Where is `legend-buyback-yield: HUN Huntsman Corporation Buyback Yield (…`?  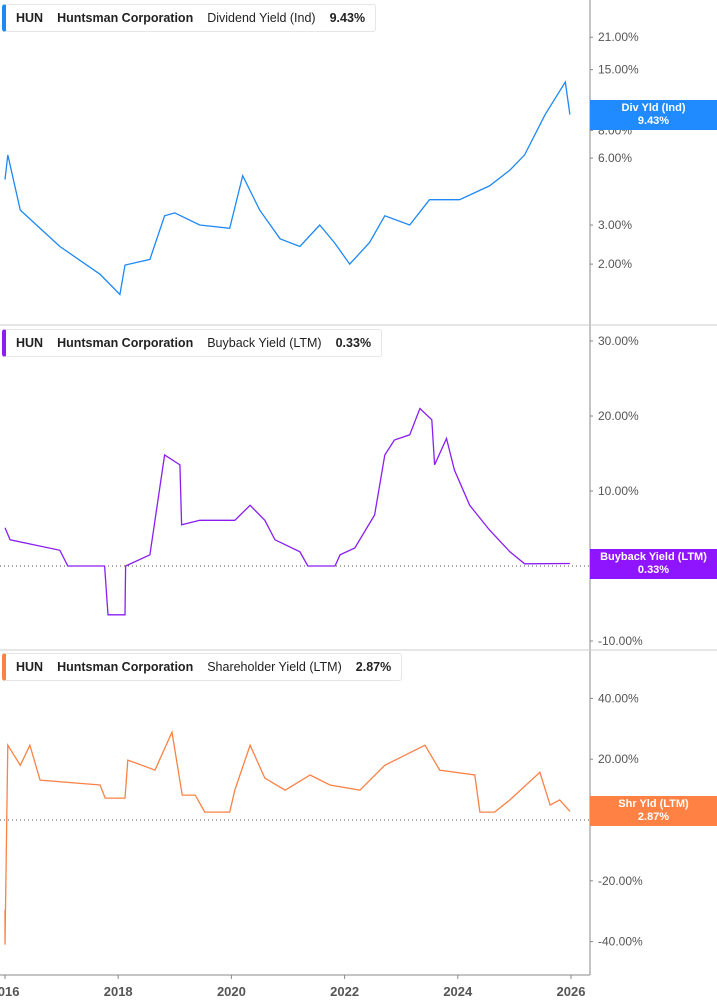
legend-buyback-yield: HUN Huntsman Corporation Buyback Yield (… is located at coordinates (192, 343).